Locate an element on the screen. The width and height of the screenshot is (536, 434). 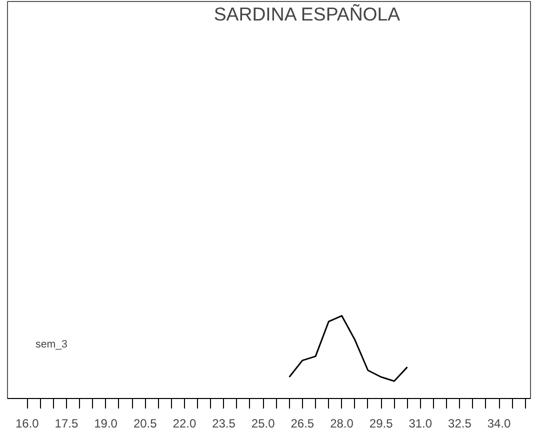
x-tick-label: 17.5 is located at coordinates (66, 423).